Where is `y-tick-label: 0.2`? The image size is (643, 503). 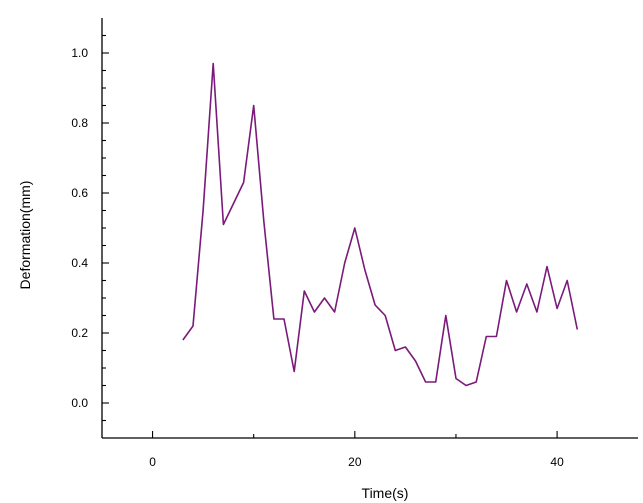 y-tick-label: 0.2 is located at coordinates (79, 333).